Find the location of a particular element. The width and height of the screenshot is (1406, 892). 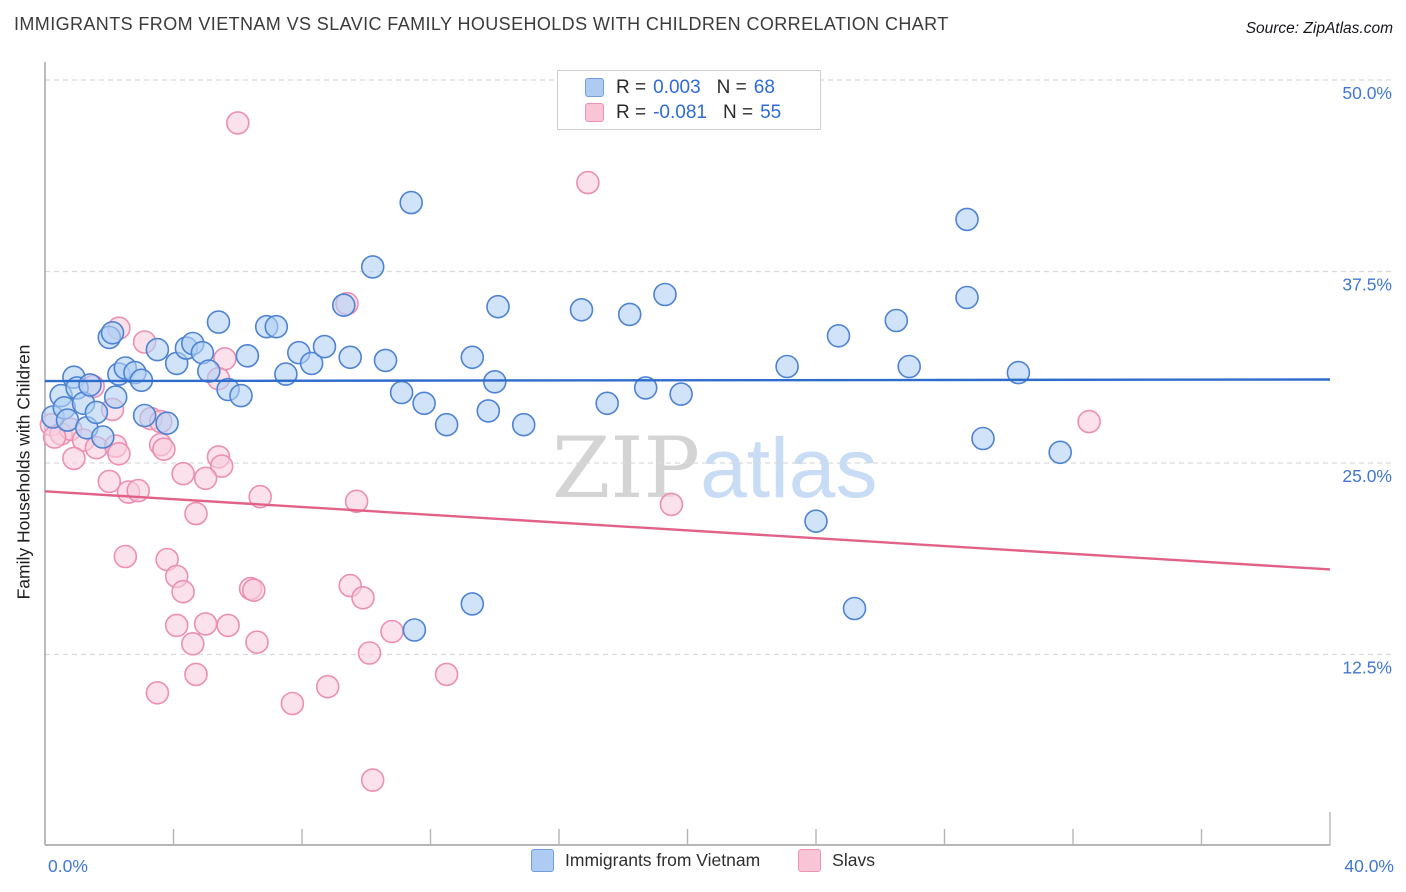

y-tick-label: 12.5% is located at coordinates (1367, 668).